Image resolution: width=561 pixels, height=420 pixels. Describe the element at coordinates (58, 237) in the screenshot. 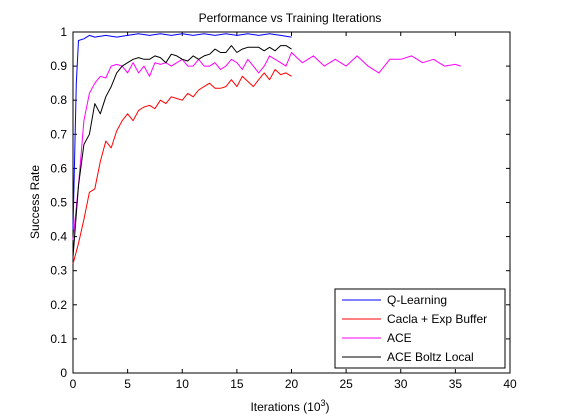

I see `y-tick-label: 0.4` at that location.